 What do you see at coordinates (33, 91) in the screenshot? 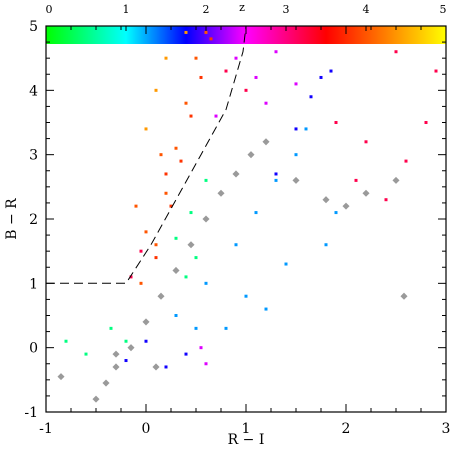
I see `y-tick-label: 4` at bounding box center [33, 91].